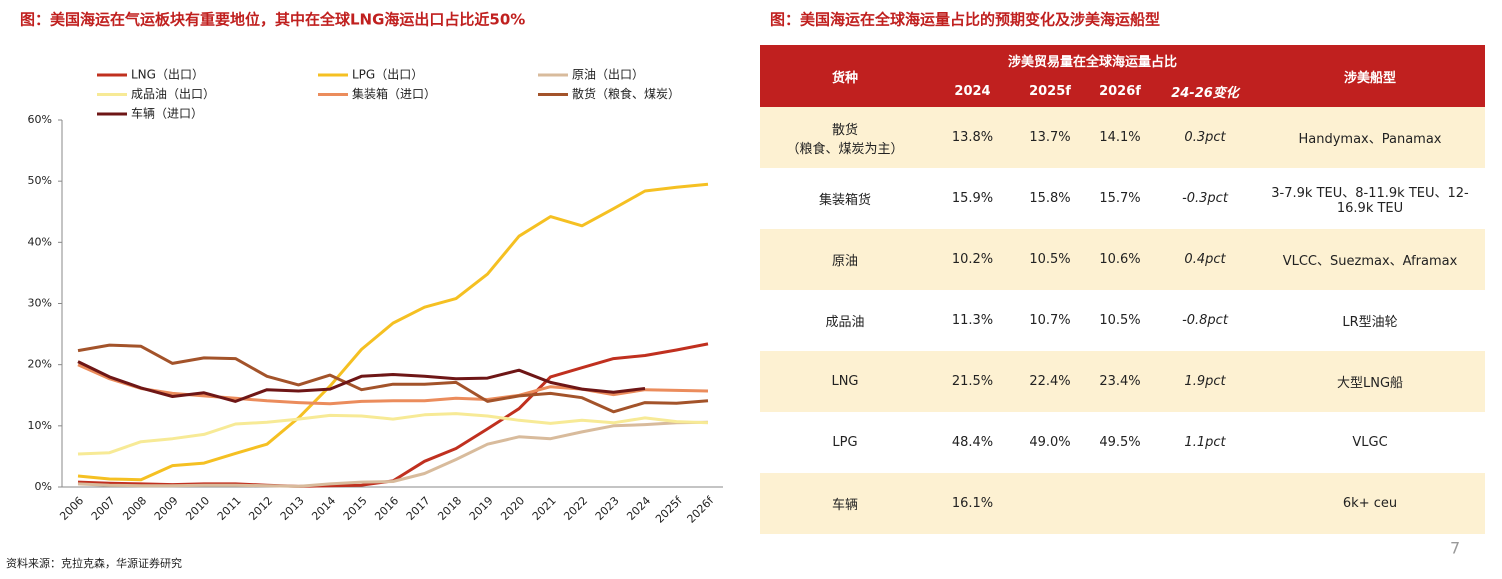 The width and height of the screenshot is (1502, 579). I want to click on x-tick-label: 2023, so click(607, 508).